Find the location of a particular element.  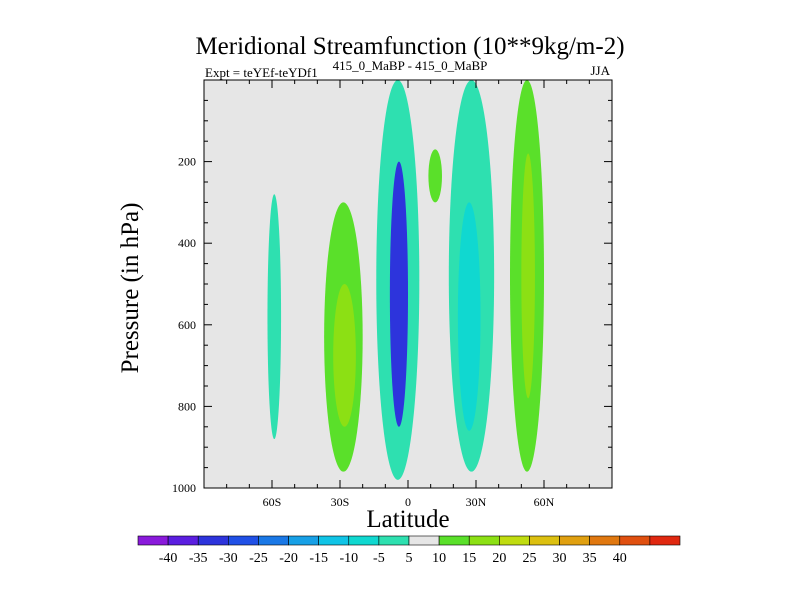

chart-subtitle-left: Expt = teYEf-teYDf1 is located at coordinates (261, 72).